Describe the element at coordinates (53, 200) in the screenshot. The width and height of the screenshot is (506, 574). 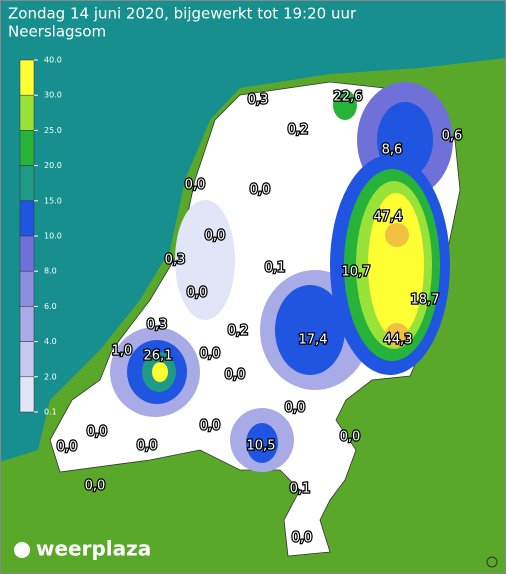
I see `legend-label: 15.0` at that location.